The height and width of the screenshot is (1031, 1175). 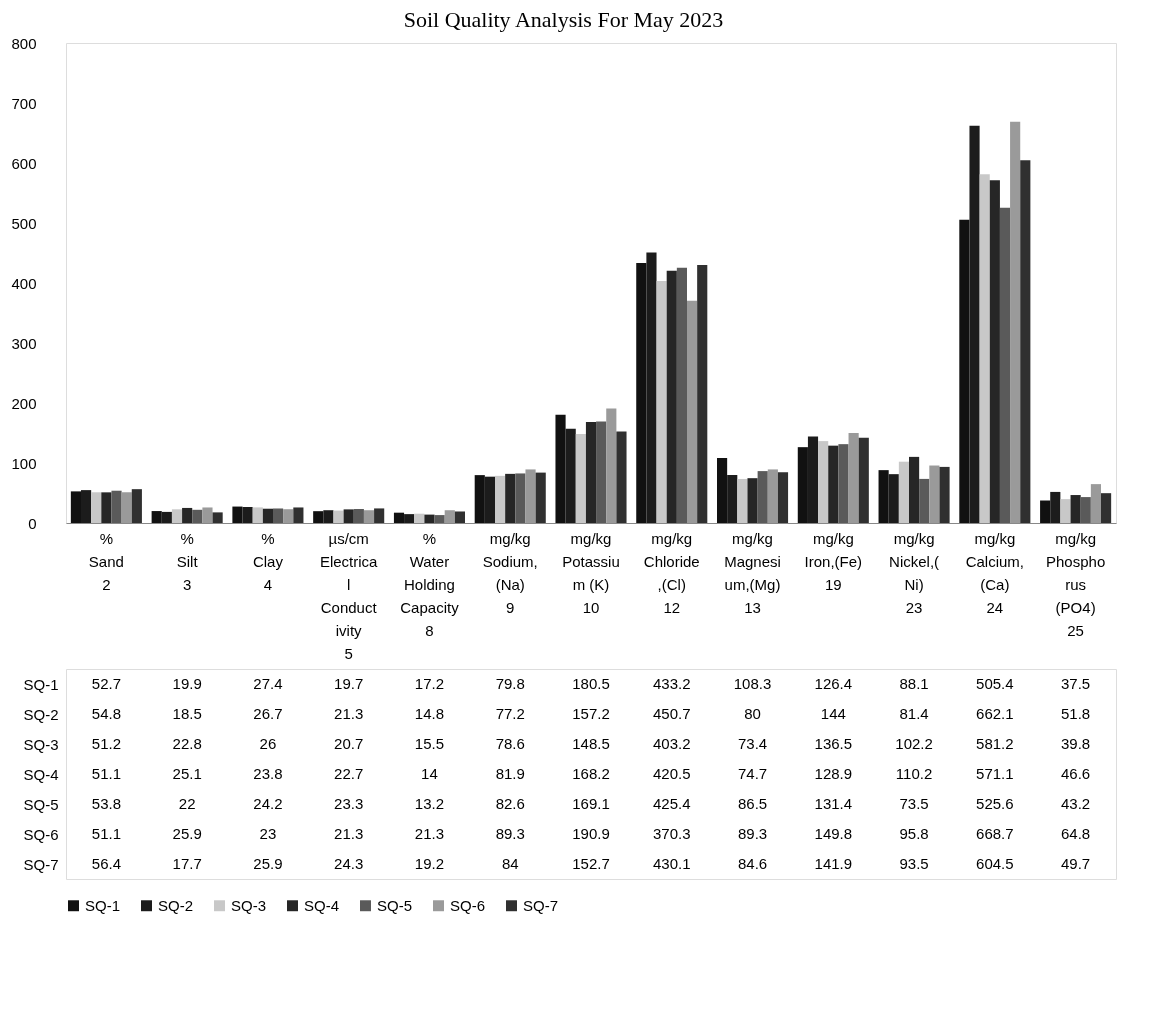 What do you see at coordinates (914, 683) in the screenshot?
I see `data-label: 88.1` at bounding box center [914, 683].